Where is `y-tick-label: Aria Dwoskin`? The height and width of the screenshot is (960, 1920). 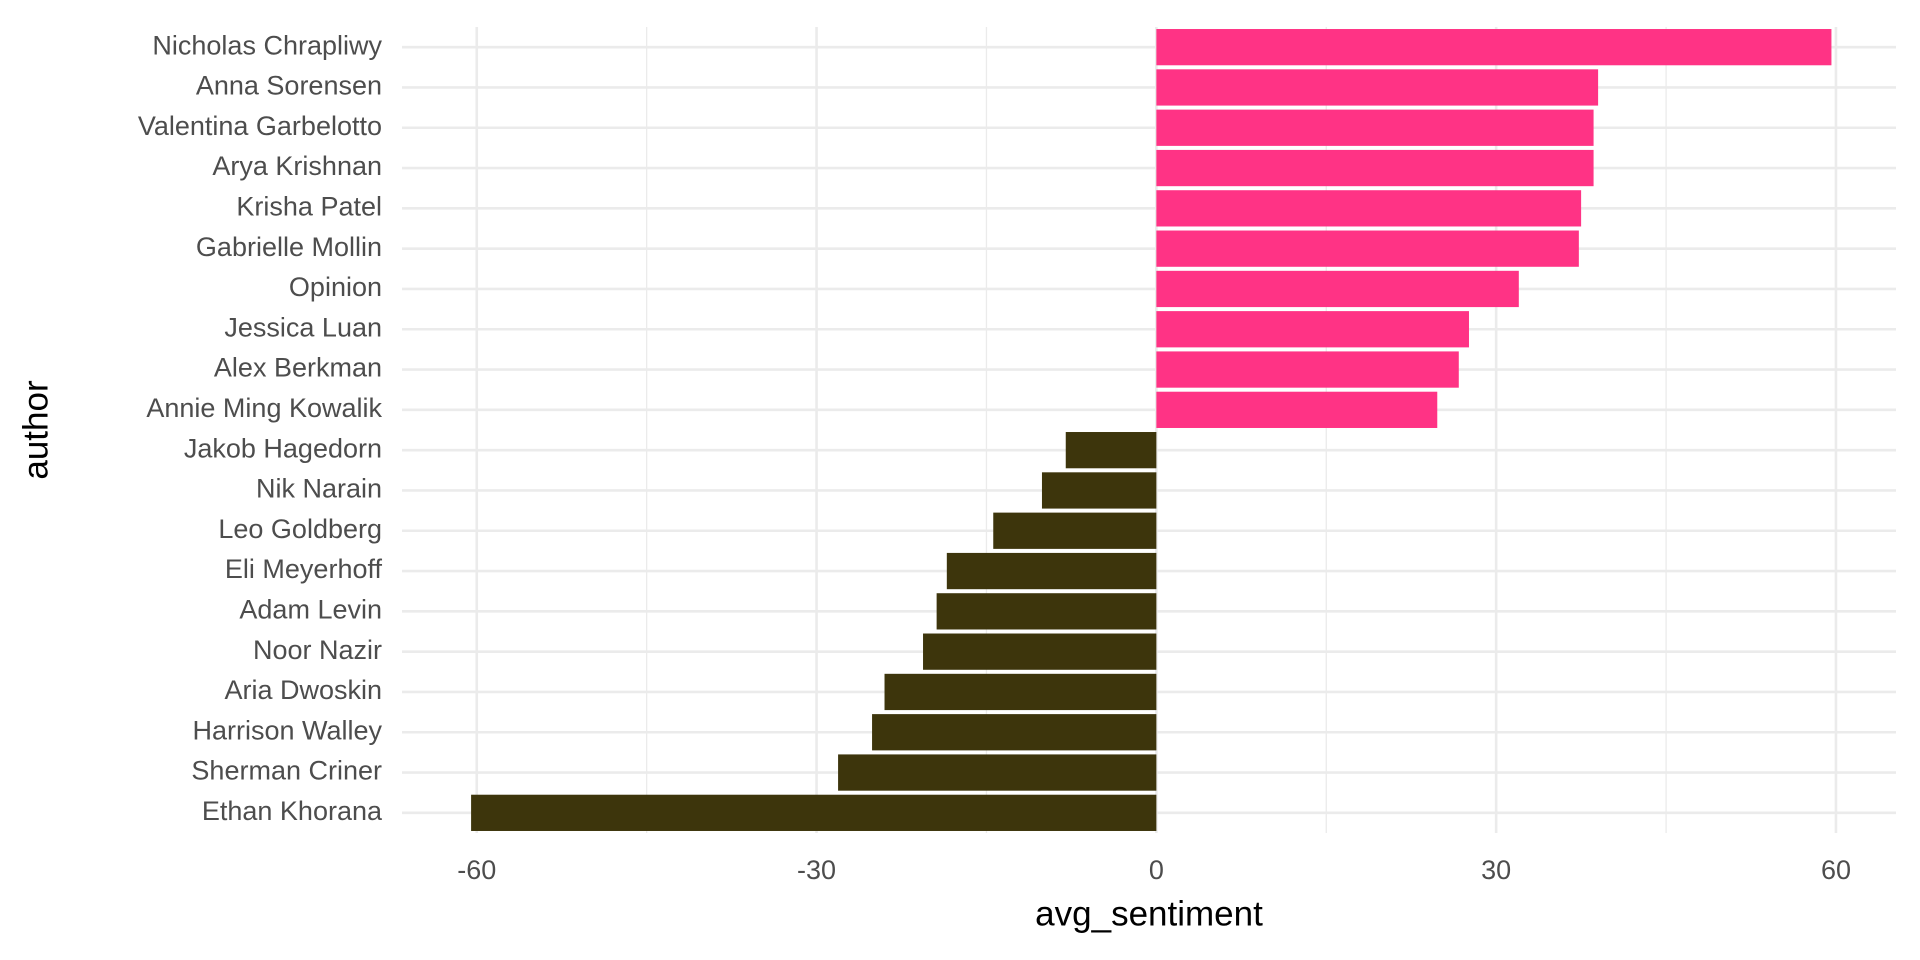
y-tick-label: Aria Dwoskin is located at coordinates (303, 690).